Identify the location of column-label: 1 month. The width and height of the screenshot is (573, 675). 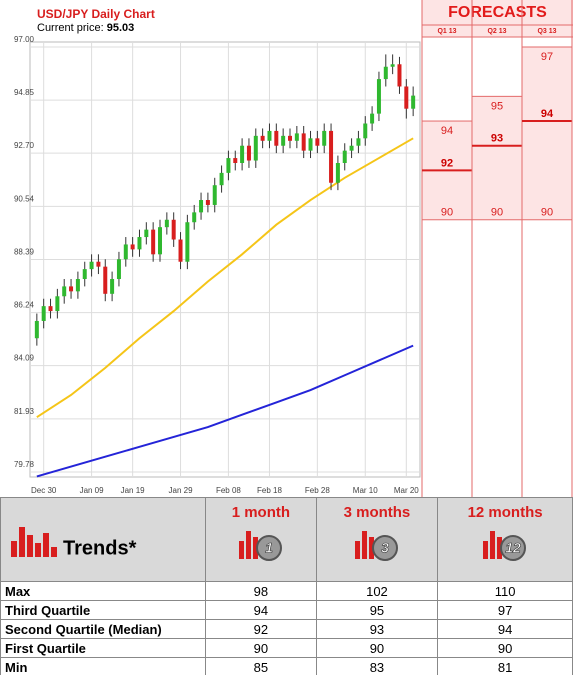
(261, 512).